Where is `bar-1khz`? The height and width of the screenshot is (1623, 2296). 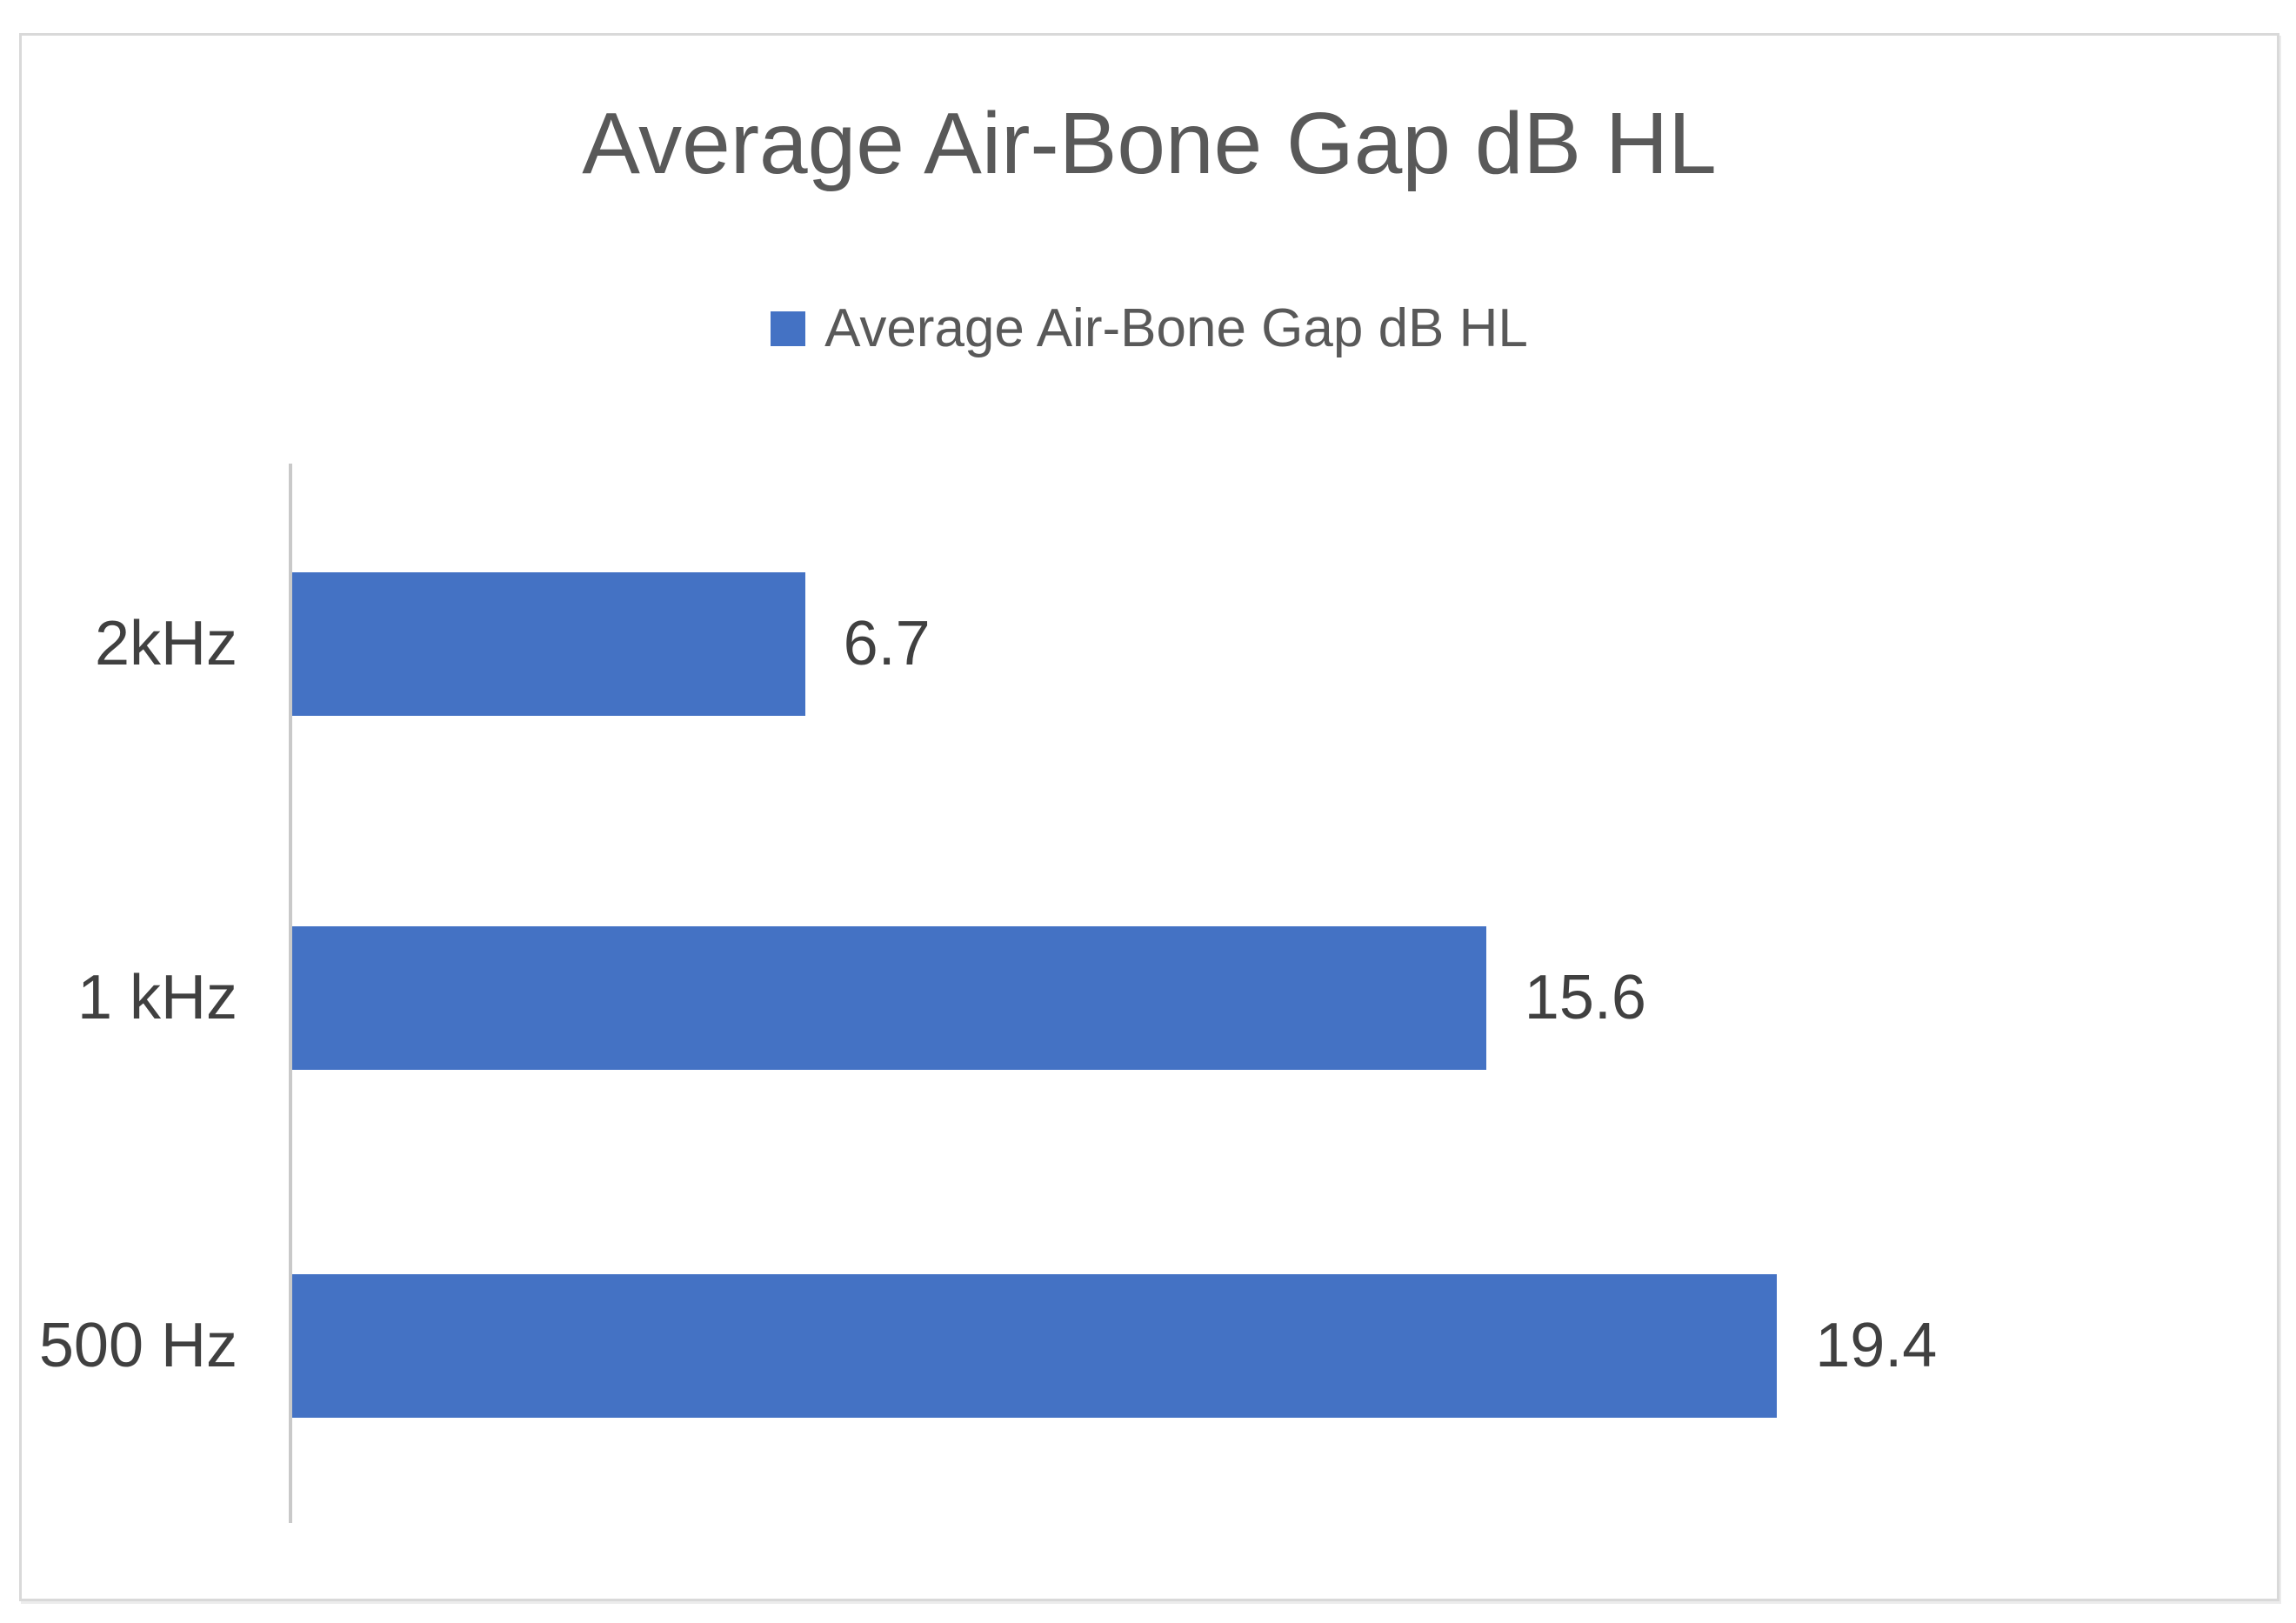 bar-1khz is located at coordinates (889, 998).